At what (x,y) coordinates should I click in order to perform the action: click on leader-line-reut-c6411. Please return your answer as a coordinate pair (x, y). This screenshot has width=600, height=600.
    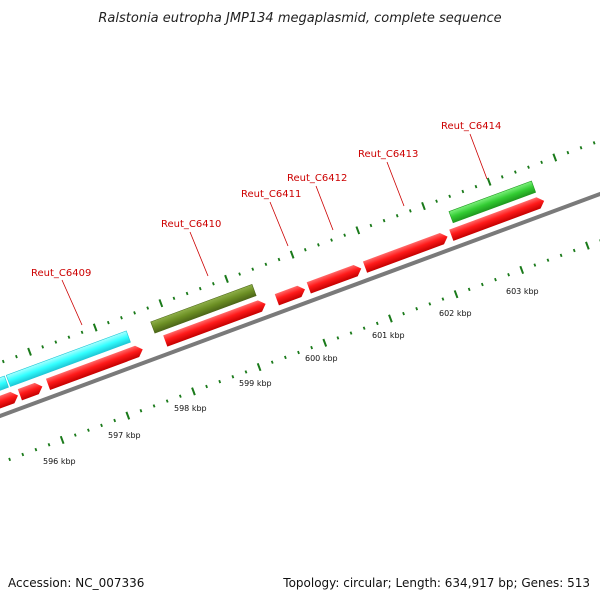
    Looking at the image, I should click on (279, 224).